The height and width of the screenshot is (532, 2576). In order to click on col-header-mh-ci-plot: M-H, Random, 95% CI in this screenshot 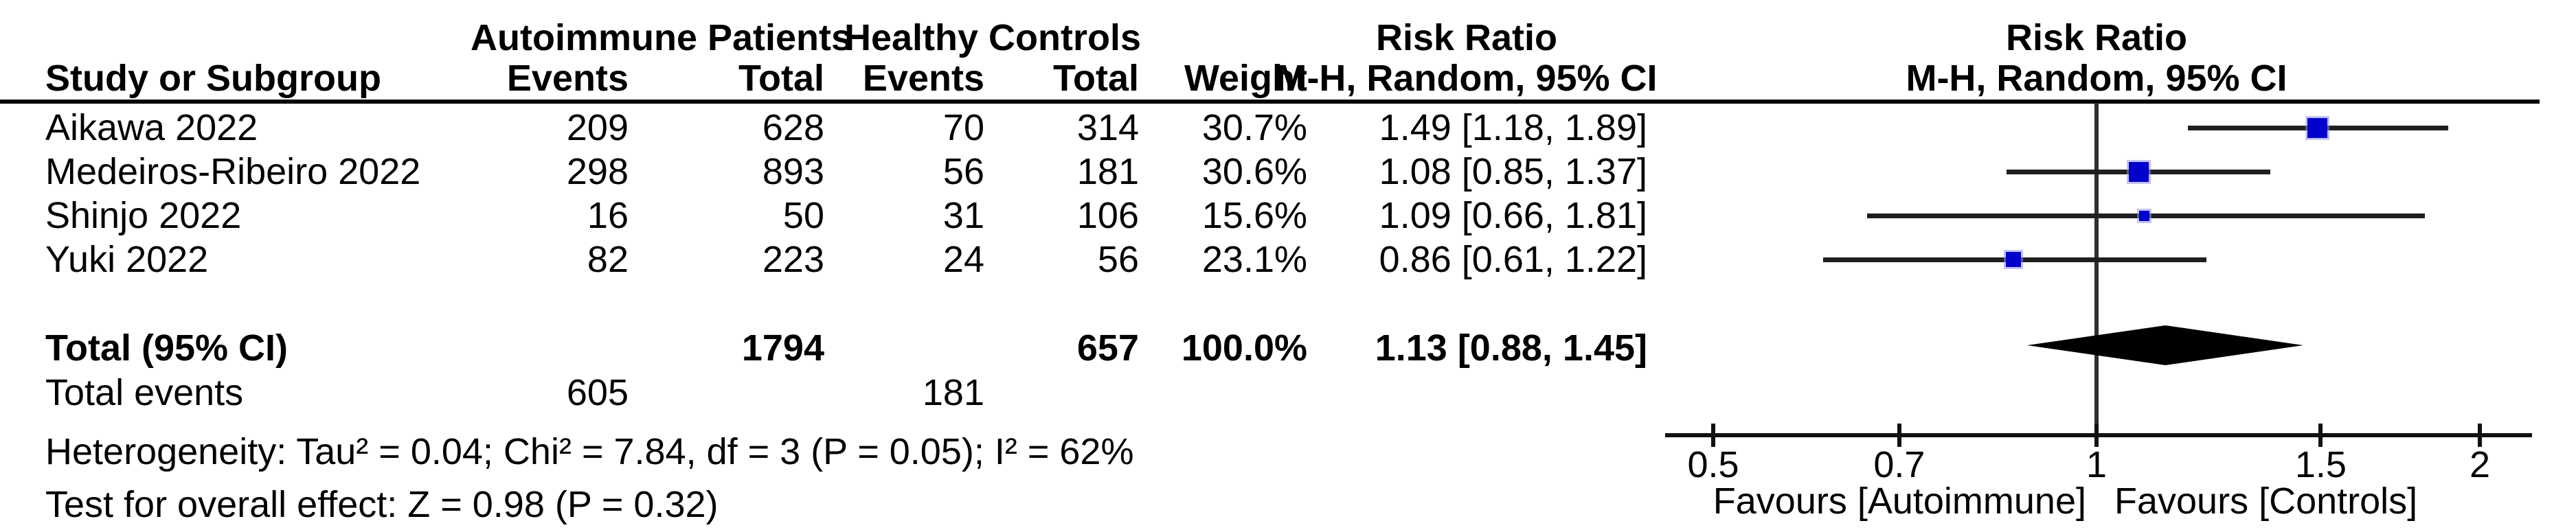, I will do `click(2096, 78)`.